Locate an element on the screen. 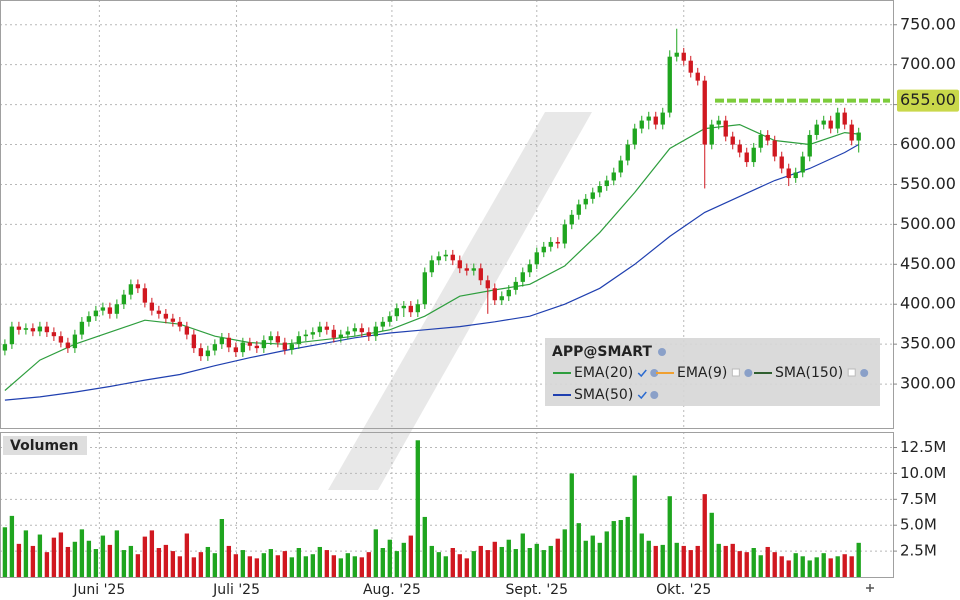 The image size is (960, 600). legend: APP@SMART EMA(20) EMA(9) SMA(150) SMA(50) is located at coordinates (712, 372).